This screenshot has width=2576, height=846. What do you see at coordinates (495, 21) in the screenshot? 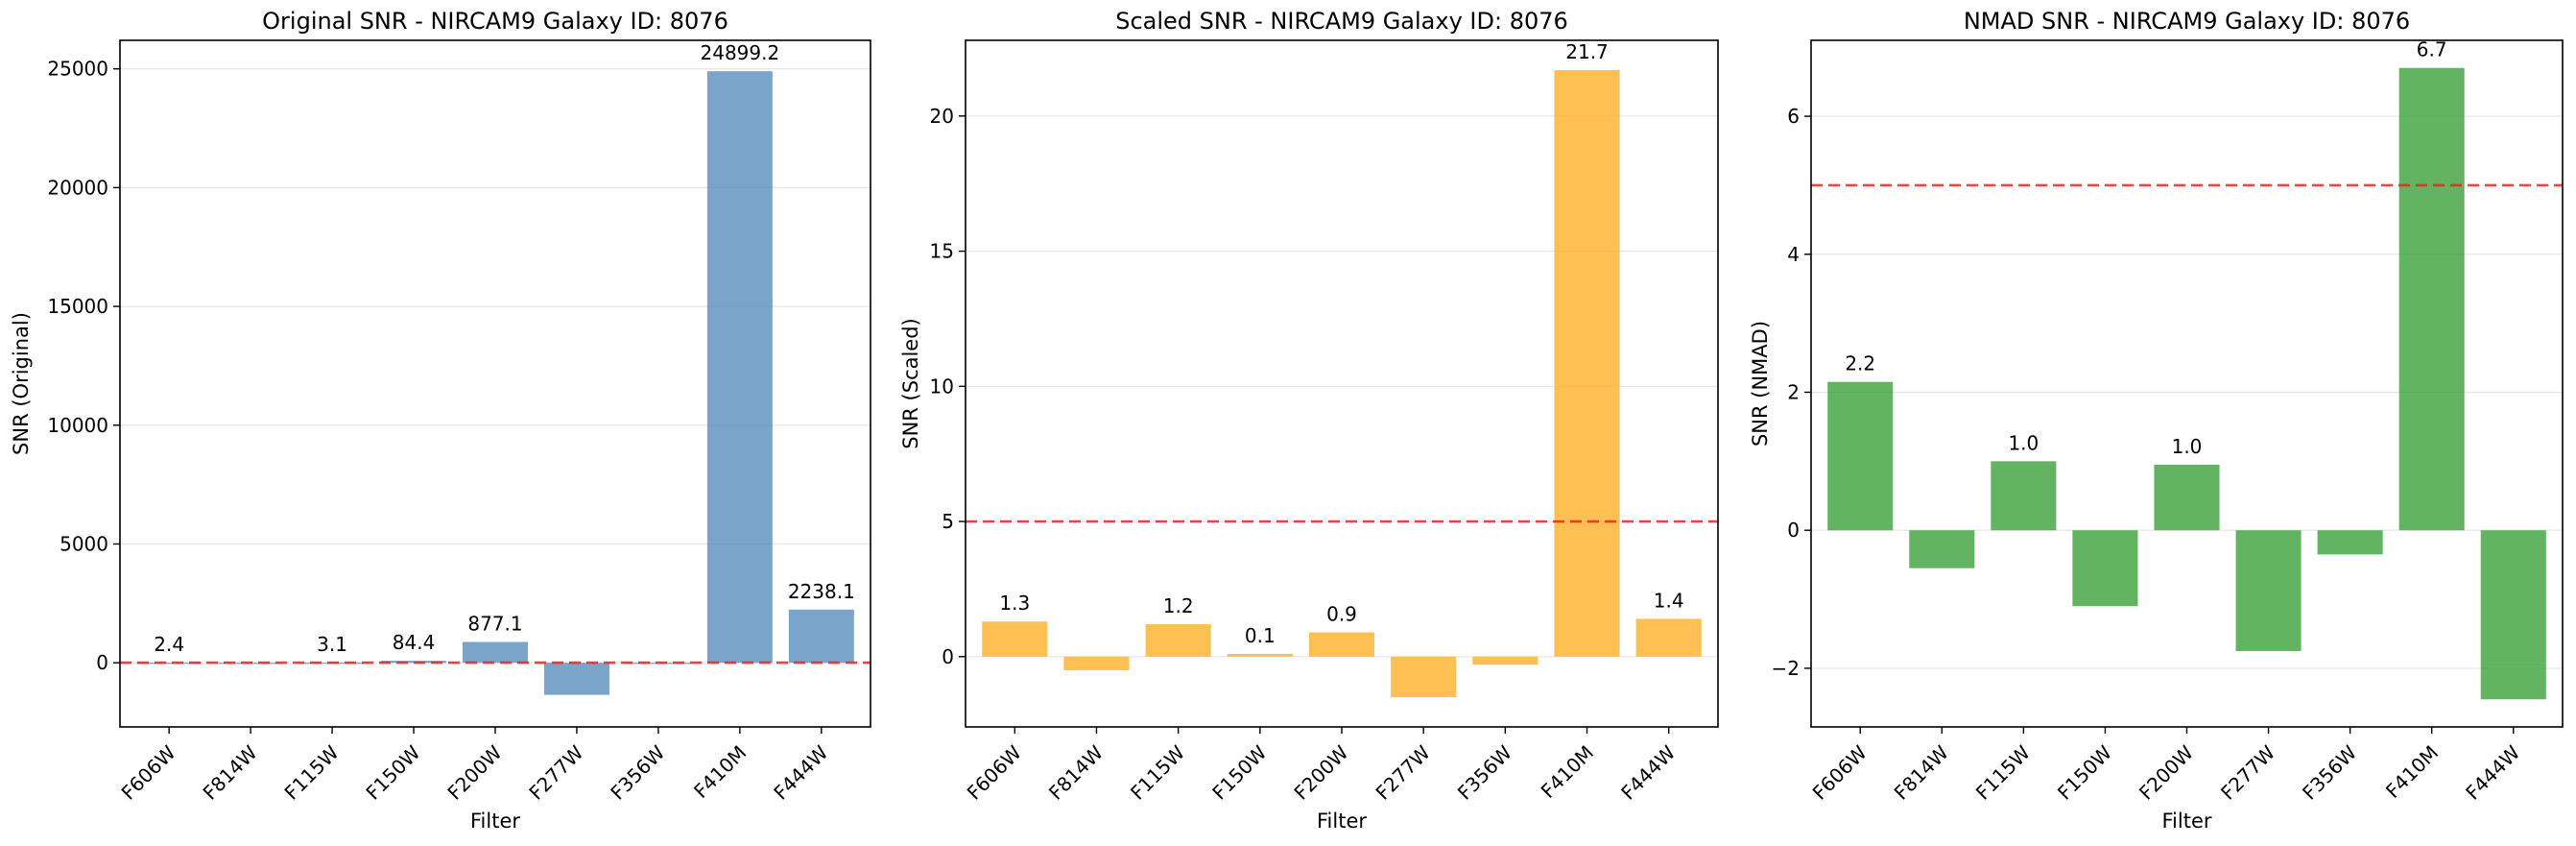
I see `chart-title: Original SNR - NIRCAM9 Galaxy ID: 8076` at bounding box center [495, 21].